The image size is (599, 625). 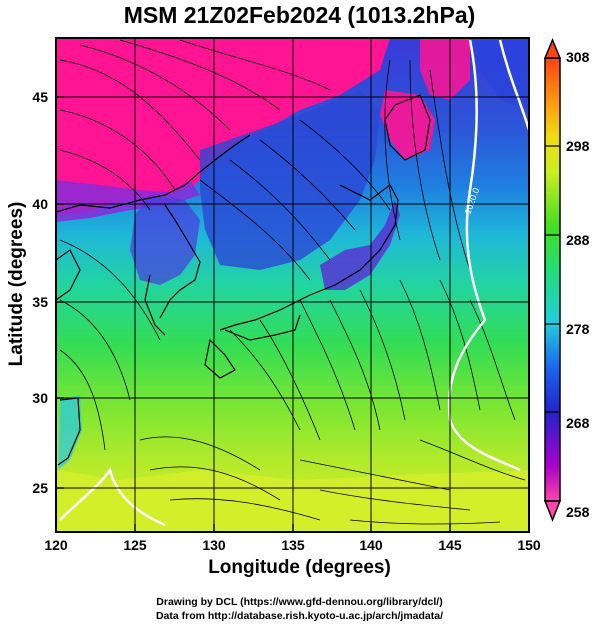 I want to click on y-tick-label: 40, so click(x=40, y=204).